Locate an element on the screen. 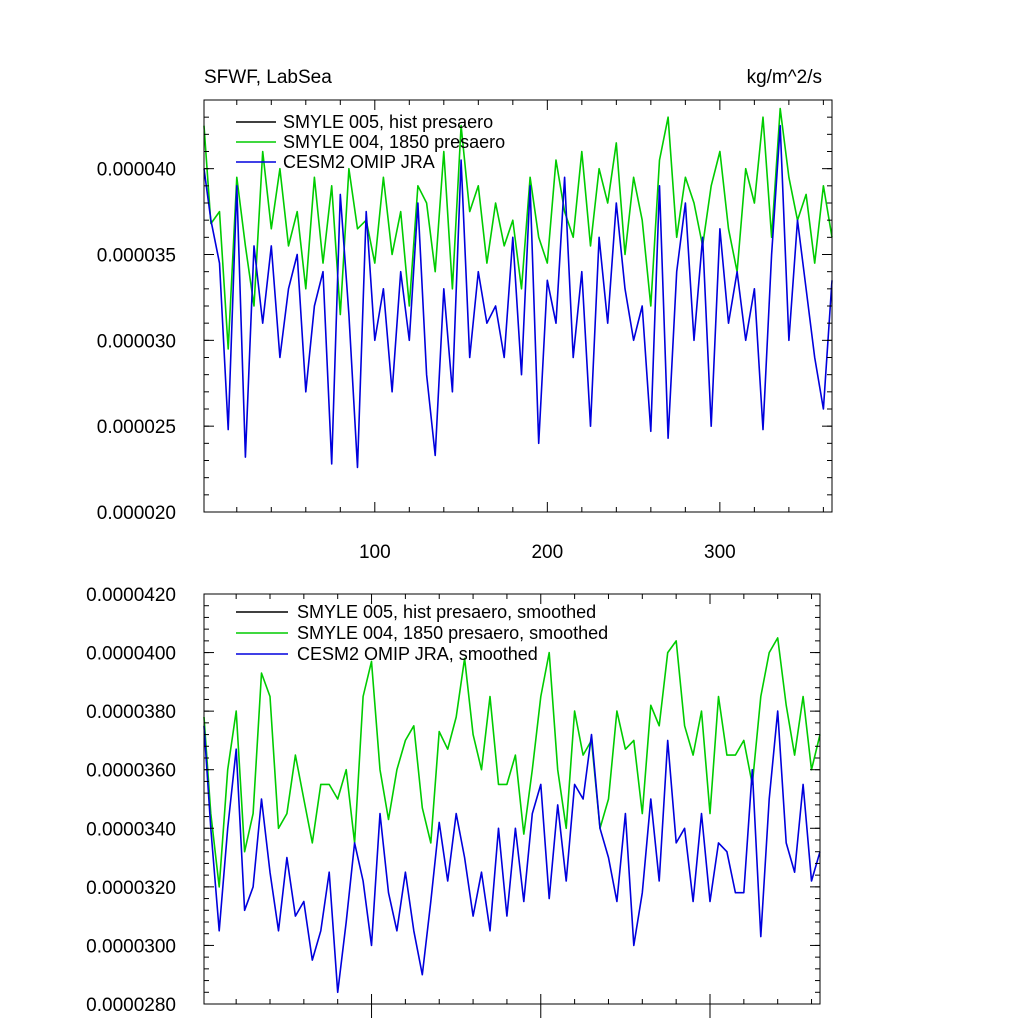 This screenshot has height=1024, width=1024. y-tick-label: 0.000020 is located at coordinates (136, 513).